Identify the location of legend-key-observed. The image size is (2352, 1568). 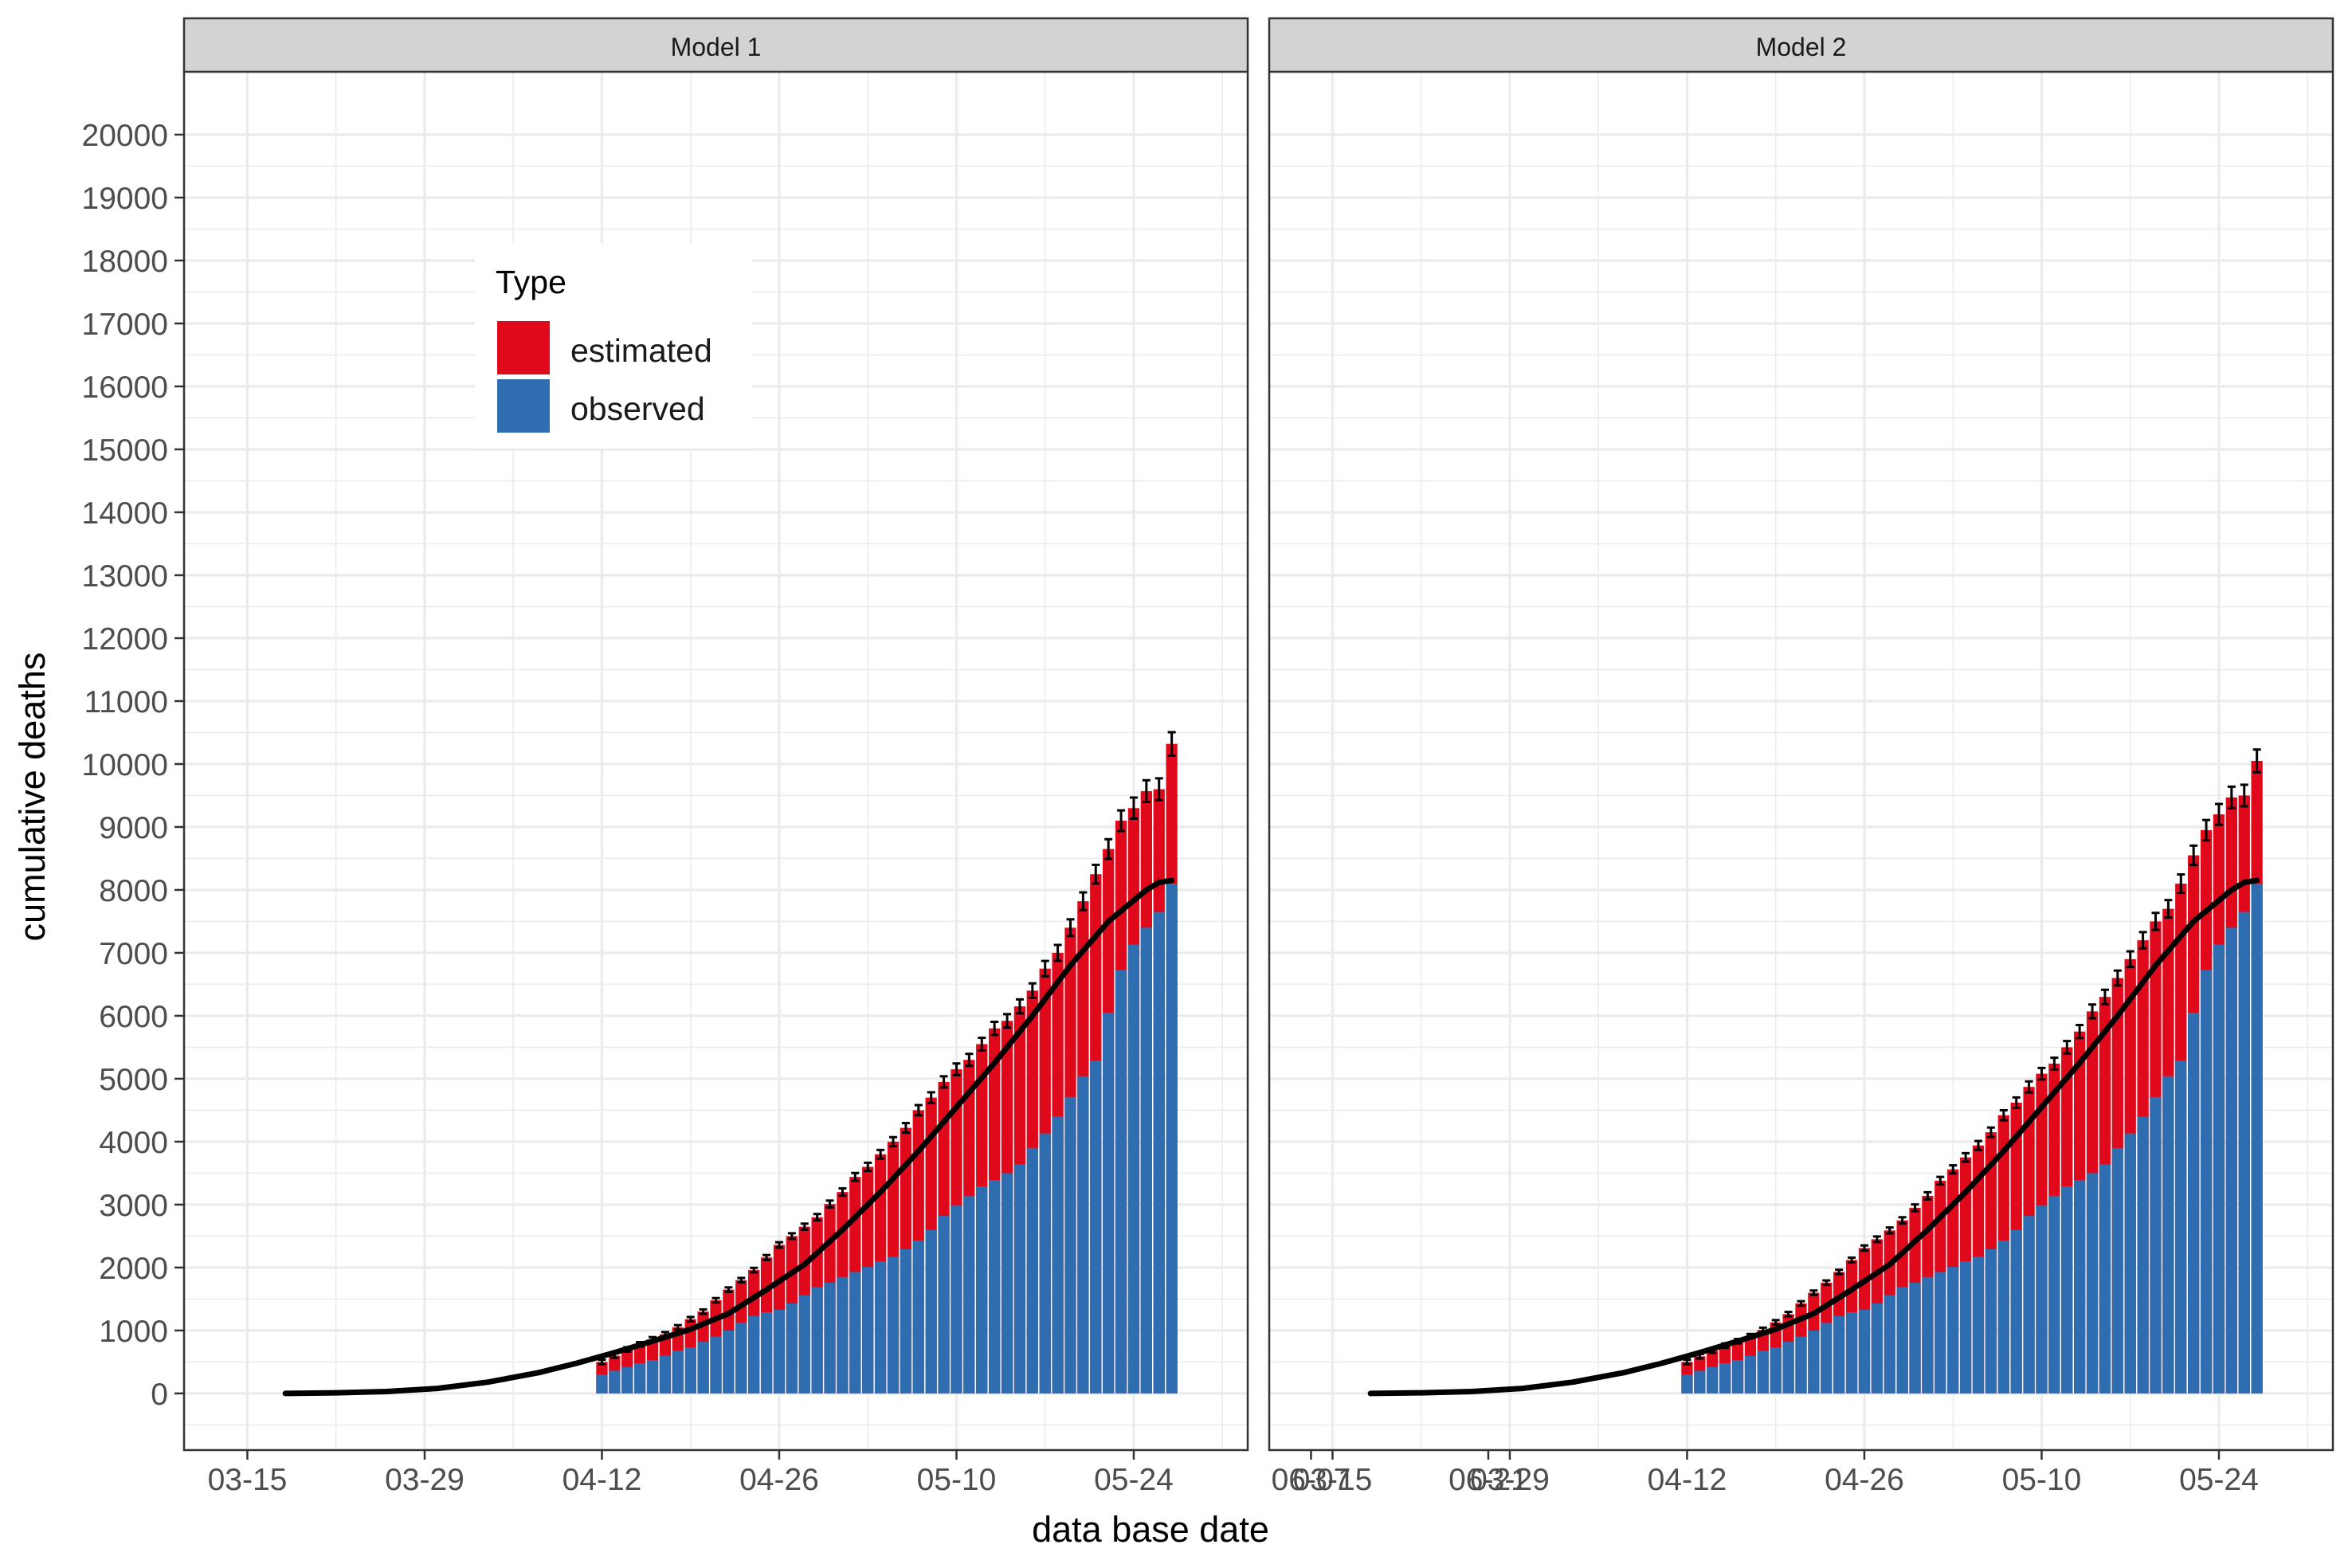
(523, 406).